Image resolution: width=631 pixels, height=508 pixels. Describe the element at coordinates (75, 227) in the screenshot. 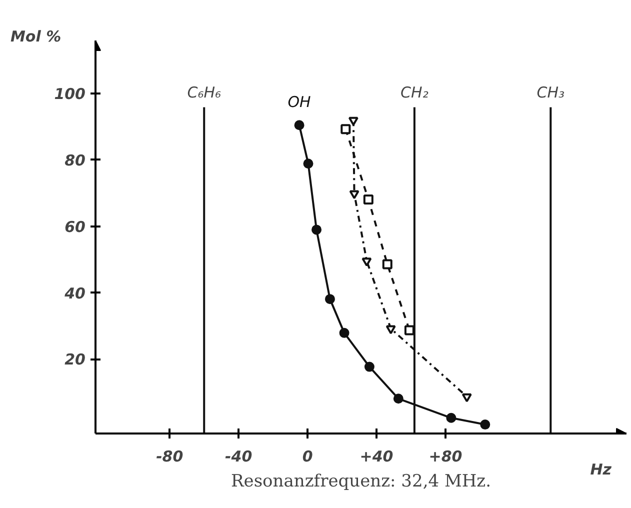

I see `y-tick-label: 60` at that location.